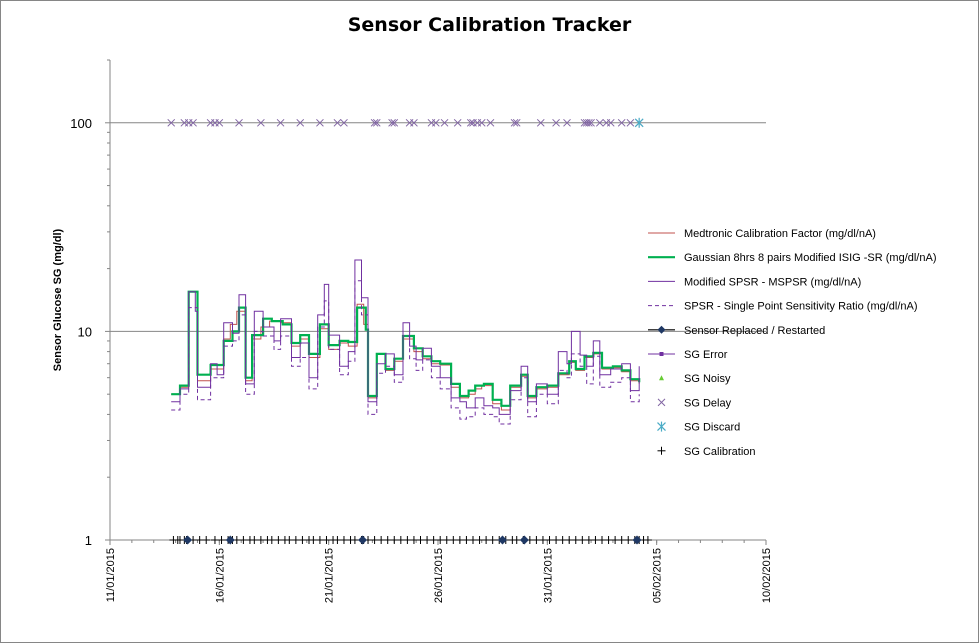  I want to click on legend-item-mspsr: Modified SPSR - MSPSR (mg/dl/nA), so click(754, 282).